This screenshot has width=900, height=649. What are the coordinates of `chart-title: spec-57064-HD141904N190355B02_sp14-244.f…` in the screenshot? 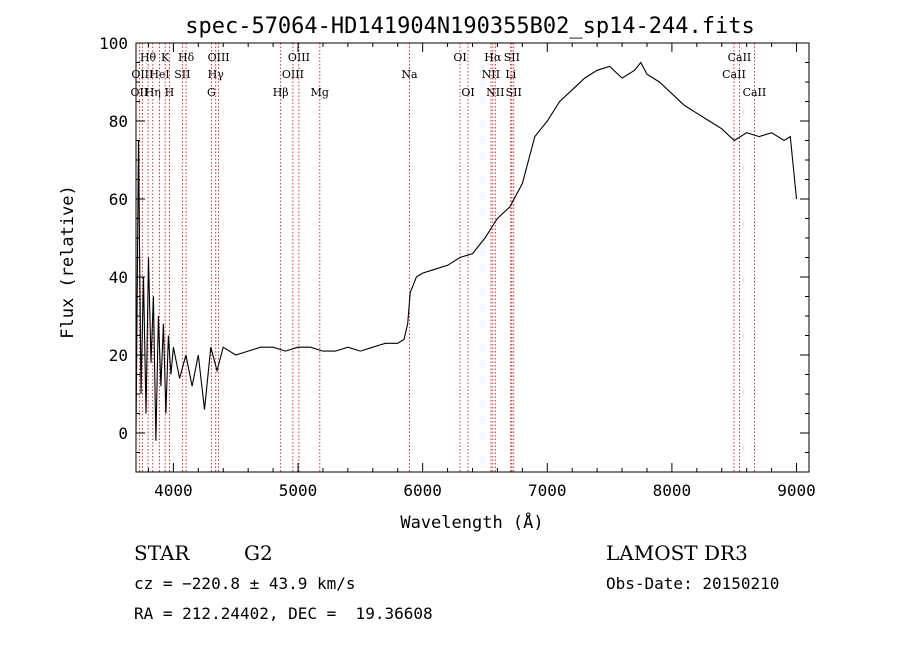 It's located at (470, 26).